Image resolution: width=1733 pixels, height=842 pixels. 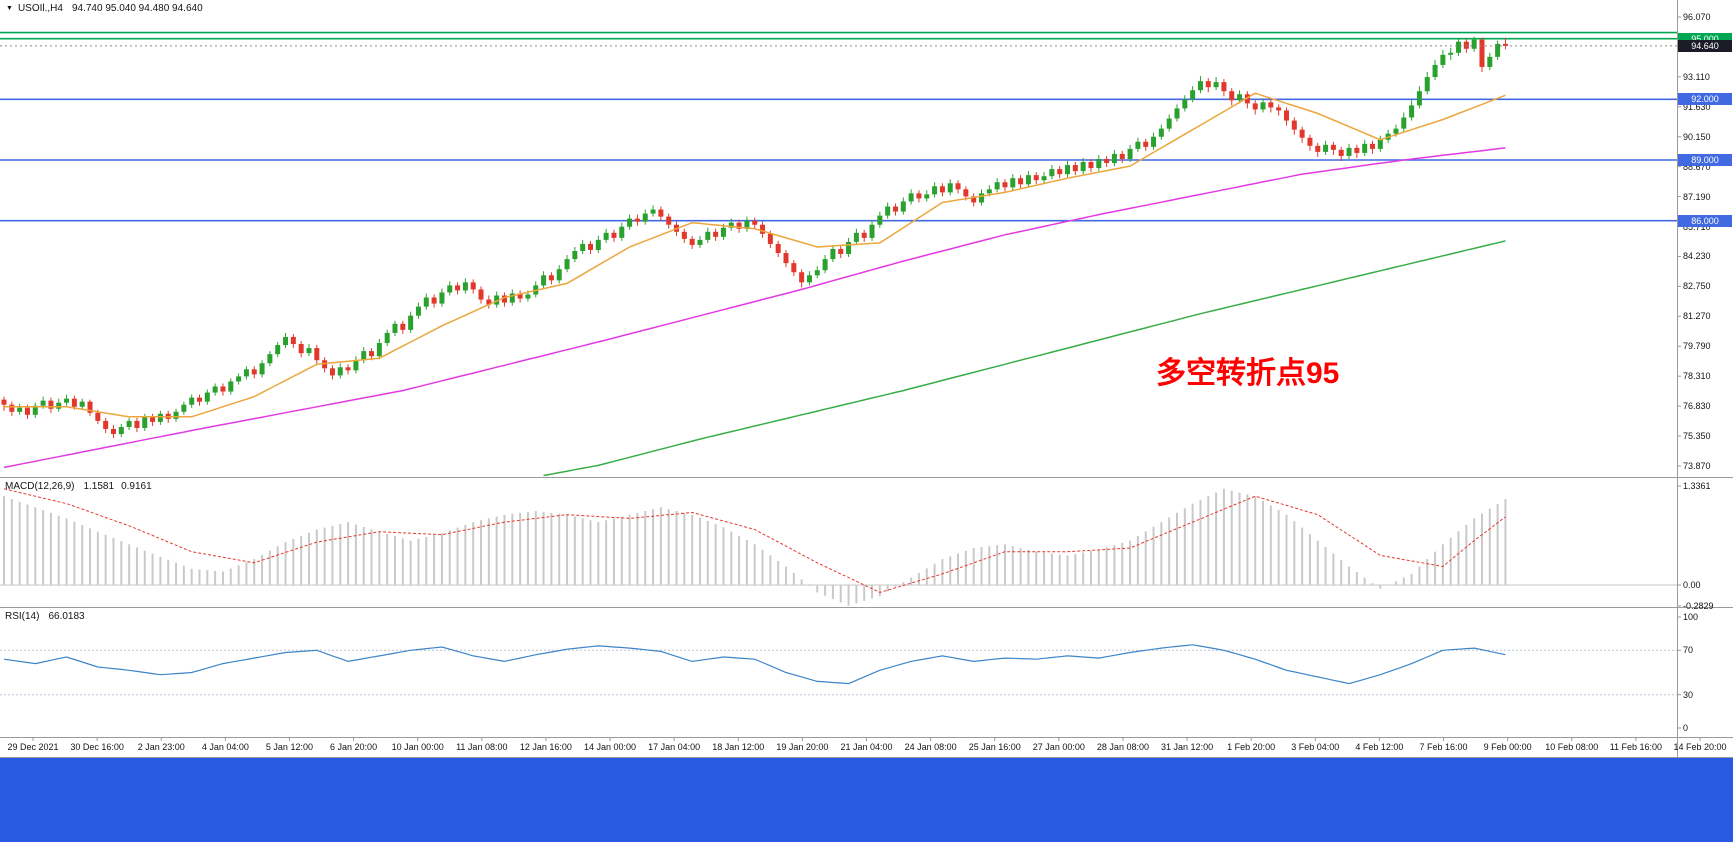 What do you see at coordinates (1248, 373) in the screenshot?
I see `chart-annotation-text: 多空转折点95` at bounding box center [1248, 373].